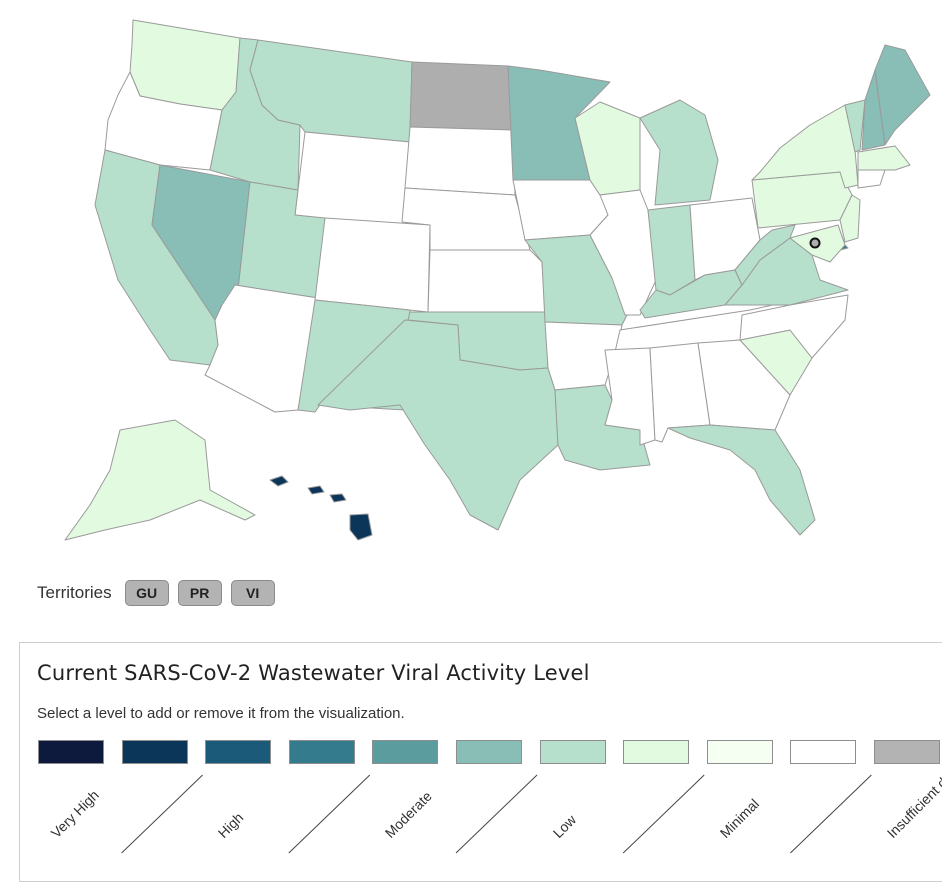 The height and width of the screenshot is (883, 942). I want to click on state-hi, so click(321, 508).